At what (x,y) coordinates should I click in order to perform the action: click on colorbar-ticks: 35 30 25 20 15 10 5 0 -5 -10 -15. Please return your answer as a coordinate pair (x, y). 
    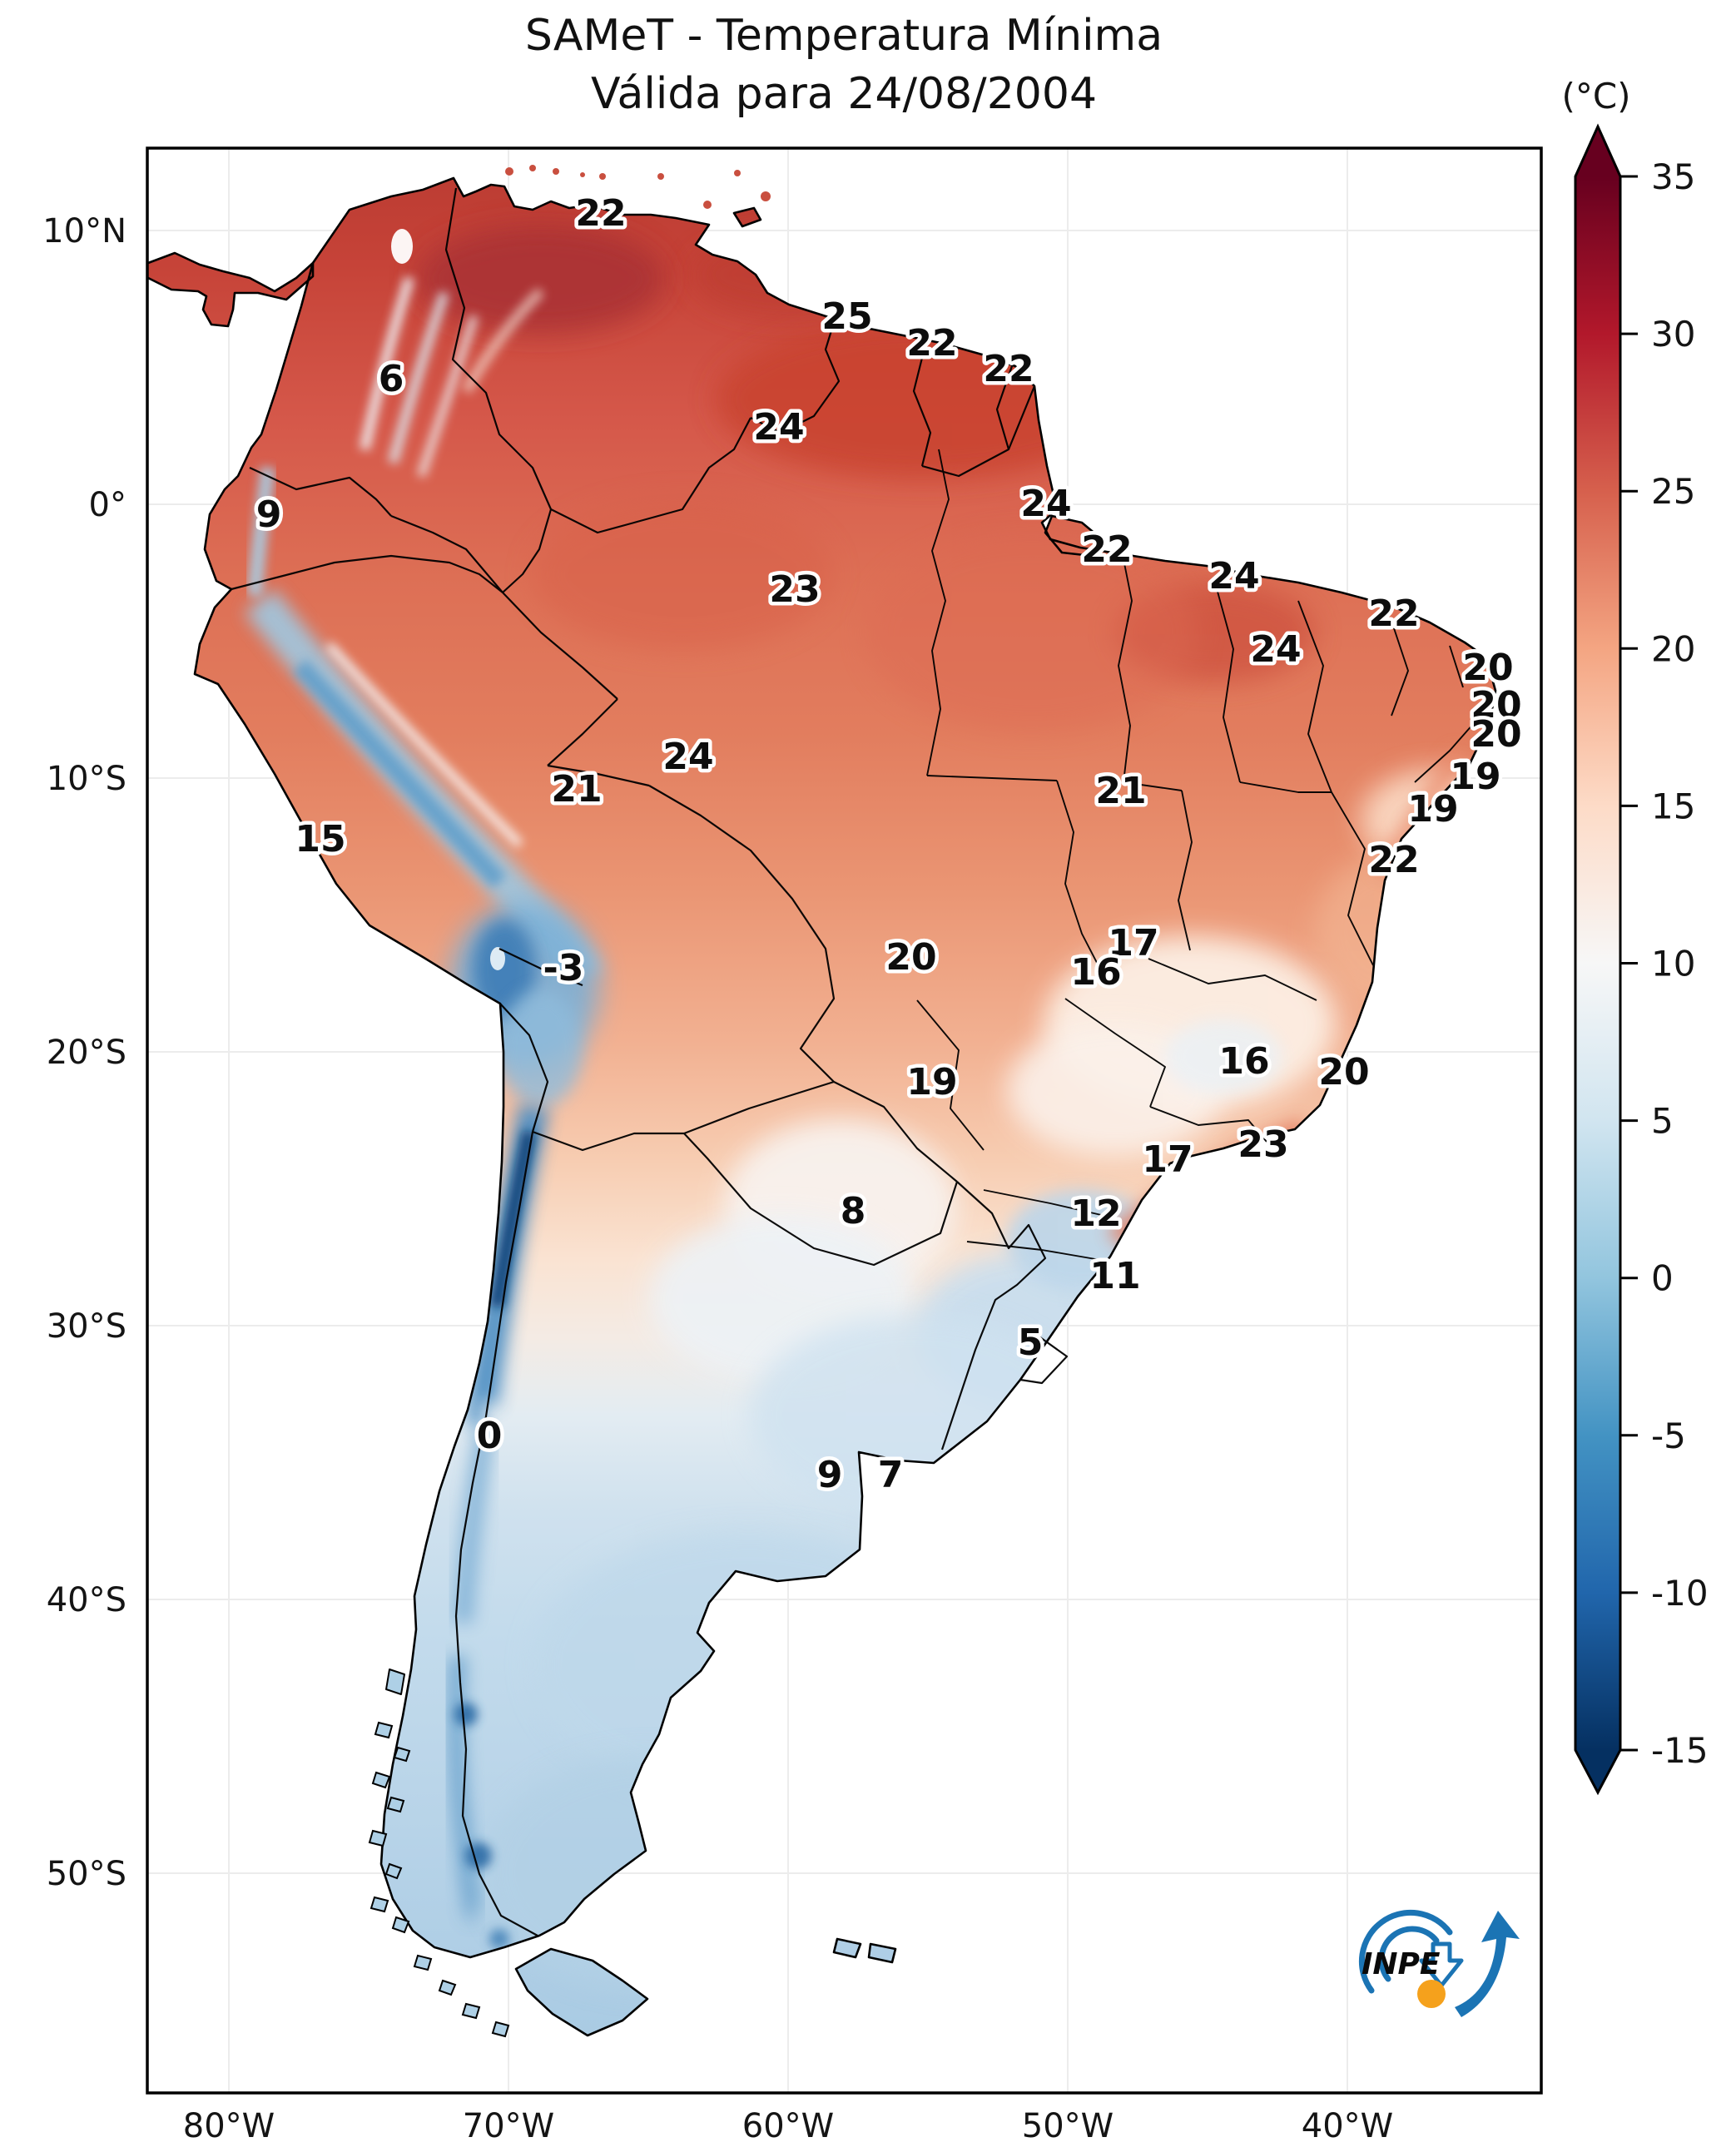
    Looking at the image, I should click on (1664, 963).